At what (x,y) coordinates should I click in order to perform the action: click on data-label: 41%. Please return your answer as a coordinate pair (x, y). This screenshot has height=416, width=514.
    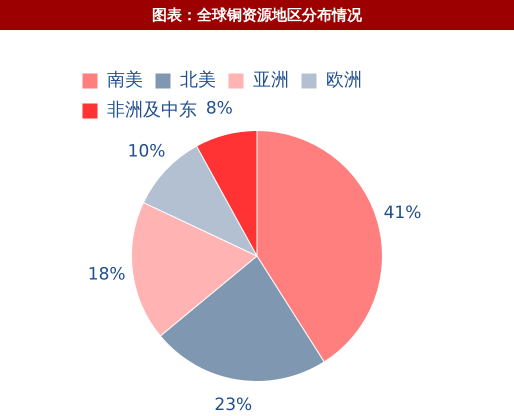
    Looking at the image, I should click on (403, 213).